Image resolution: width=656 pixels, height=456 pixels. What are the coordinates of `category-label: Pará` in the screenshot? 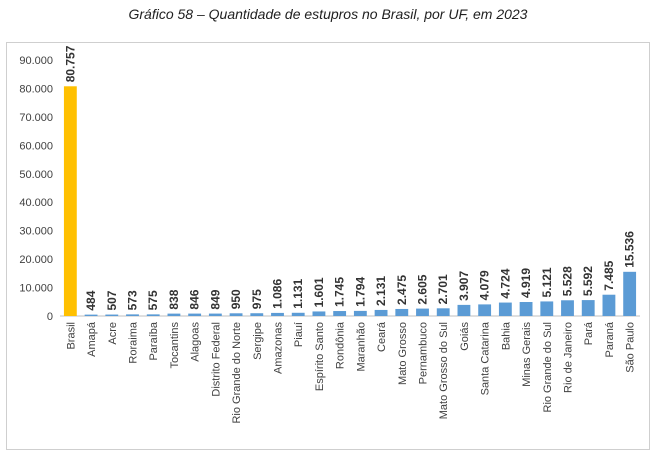 It's located at (589, 333).